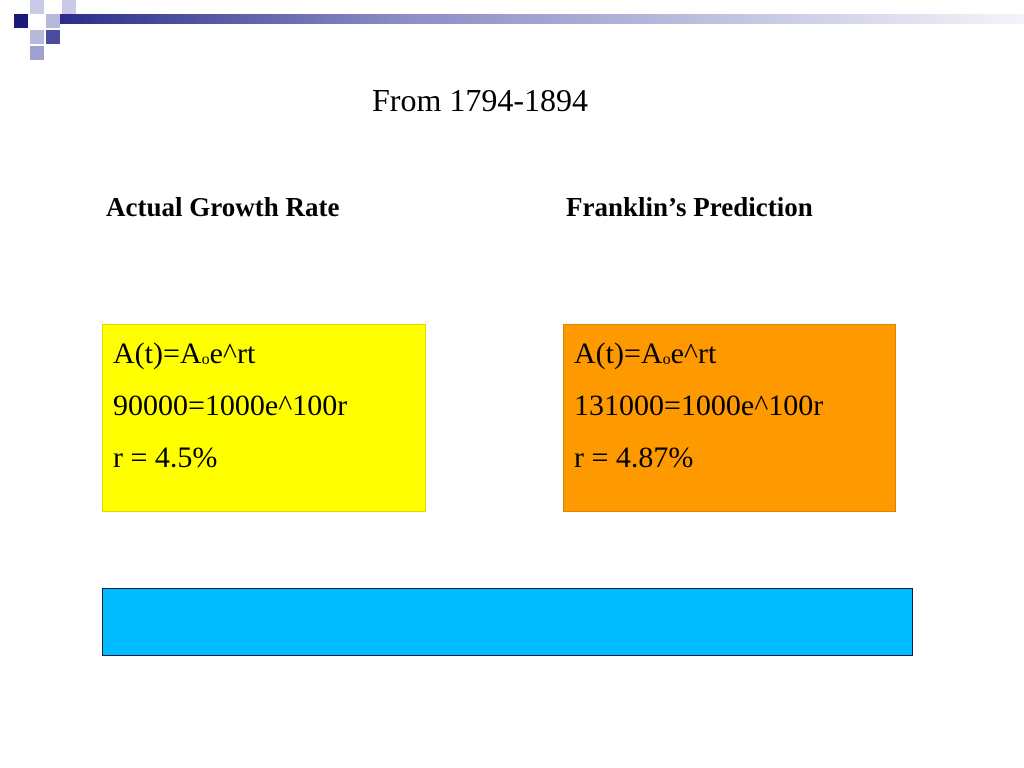 The width and height of the screenshot is (1024, 768). Describe the element at coordinates (480, 100) in the screenshot. I see `slide-title: From 1794-1894` at that location.